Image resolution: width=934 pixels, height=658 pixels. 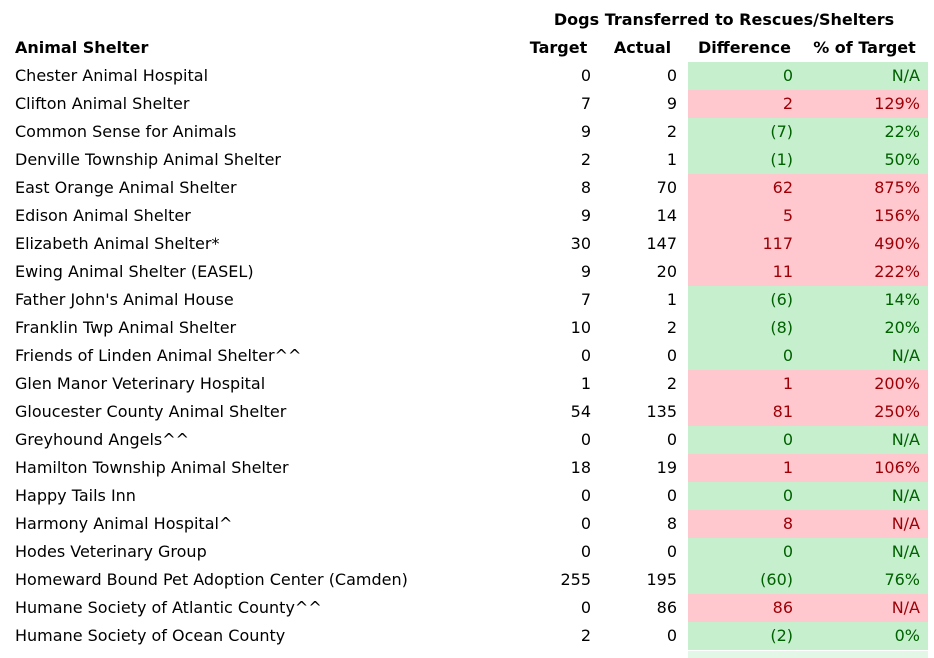 I want to click on shelter-name-cell: East Orange Animal Shelter, so click(x=126, y=187).